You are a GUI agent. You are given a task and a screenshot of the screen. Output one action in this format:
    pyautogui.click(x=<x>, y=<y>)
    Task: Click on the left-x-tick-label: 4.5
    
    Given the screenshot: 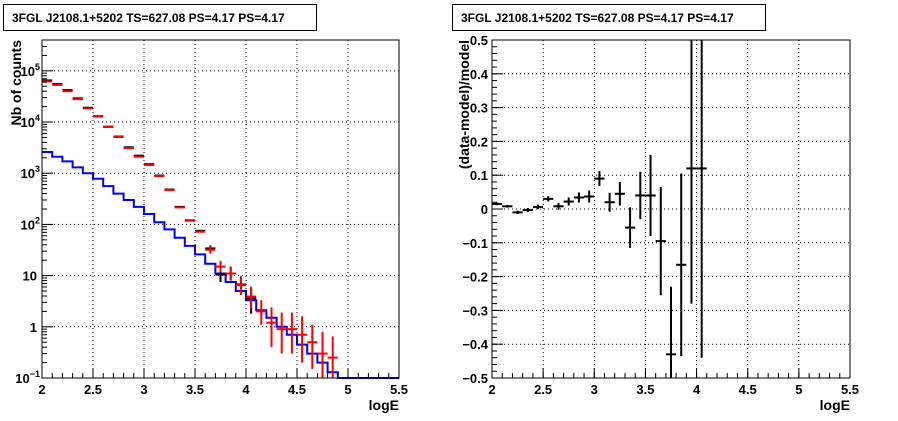 What is the action you would take?
    pyautogui.click(x=297, y=389)
    